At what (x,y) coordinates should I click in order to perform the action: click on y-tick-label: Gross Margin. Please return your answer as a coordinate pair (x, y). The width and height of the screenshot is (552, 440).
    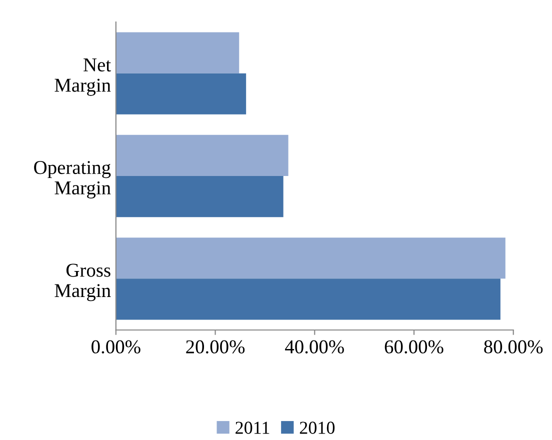
    Looking at the image, I should click on (82, 283).